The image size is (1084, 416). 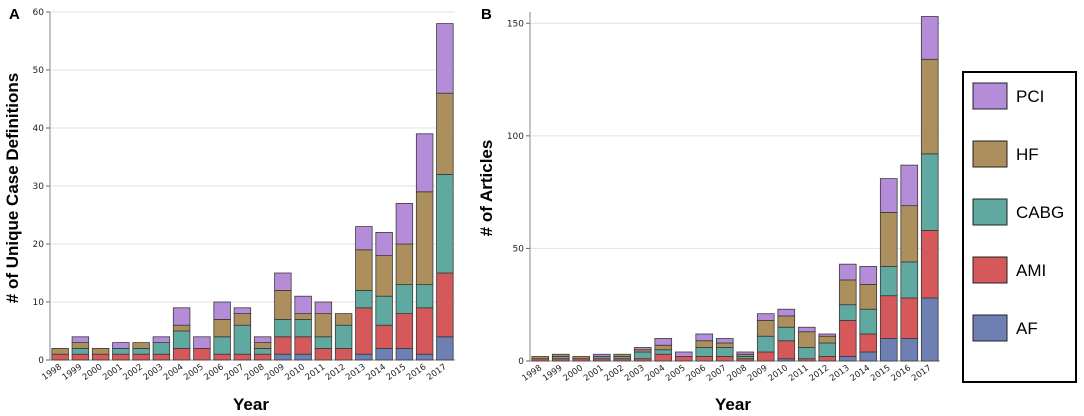 I want to click on panel-a-x-tick-label: 2011, so click(x=315, y=372).